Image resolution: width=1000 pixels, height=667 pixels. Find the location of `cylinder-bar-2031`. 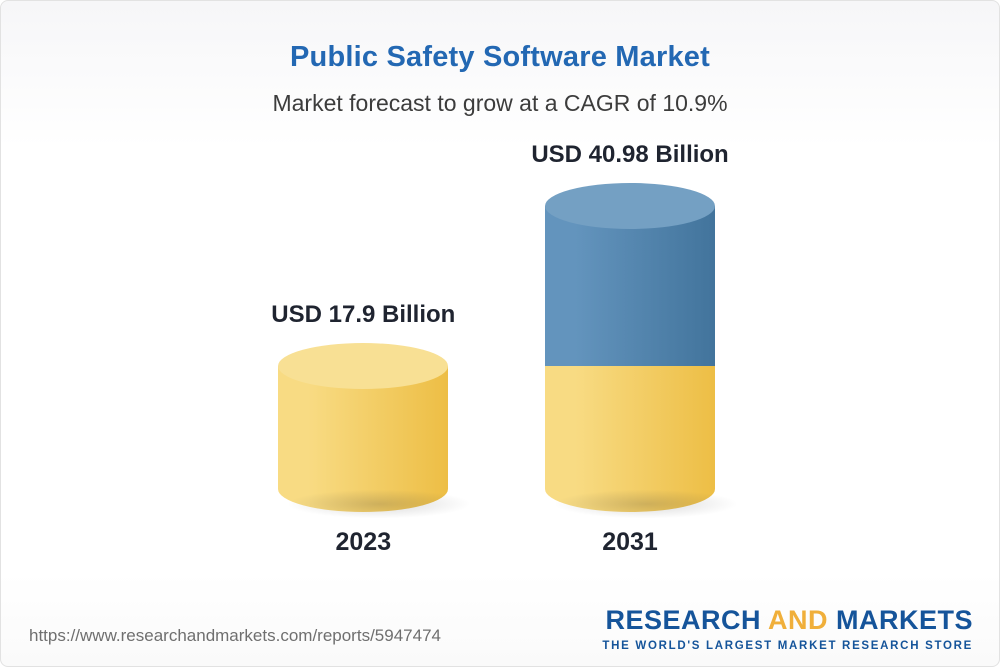

cylinder-bar-2031 is located at coordinates (643, 351).